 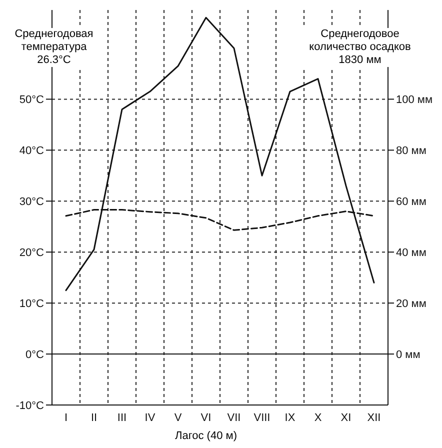 I want to click on x-tick-label: VIII, so click(x=262, y=418).